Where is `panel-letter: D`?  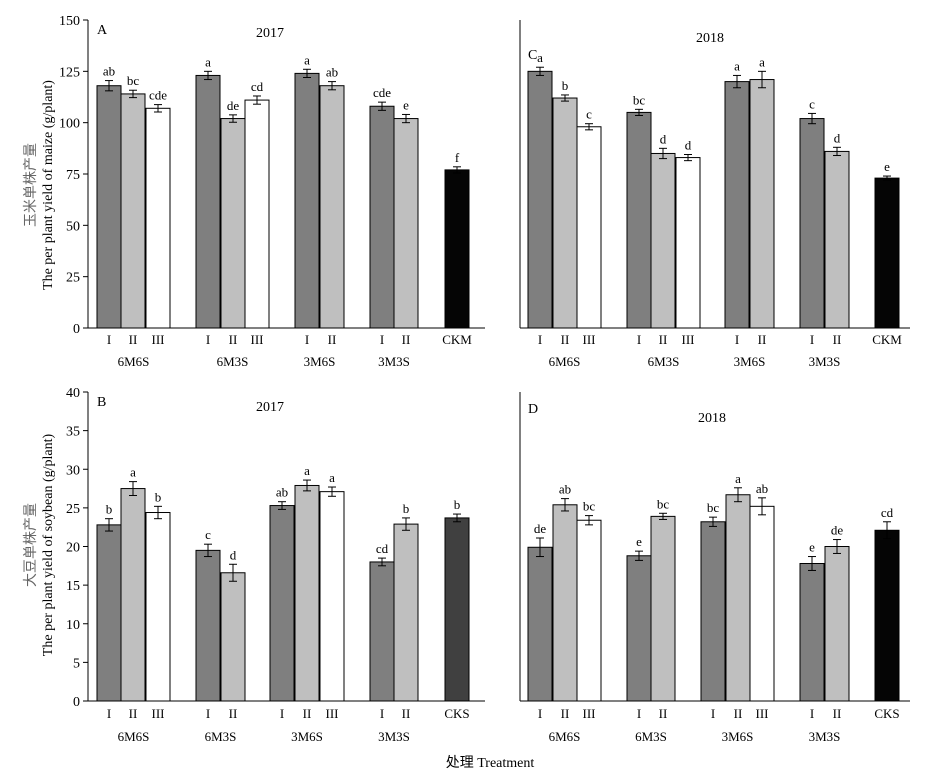
panel-letter: D is located at coordinates (533, 409).